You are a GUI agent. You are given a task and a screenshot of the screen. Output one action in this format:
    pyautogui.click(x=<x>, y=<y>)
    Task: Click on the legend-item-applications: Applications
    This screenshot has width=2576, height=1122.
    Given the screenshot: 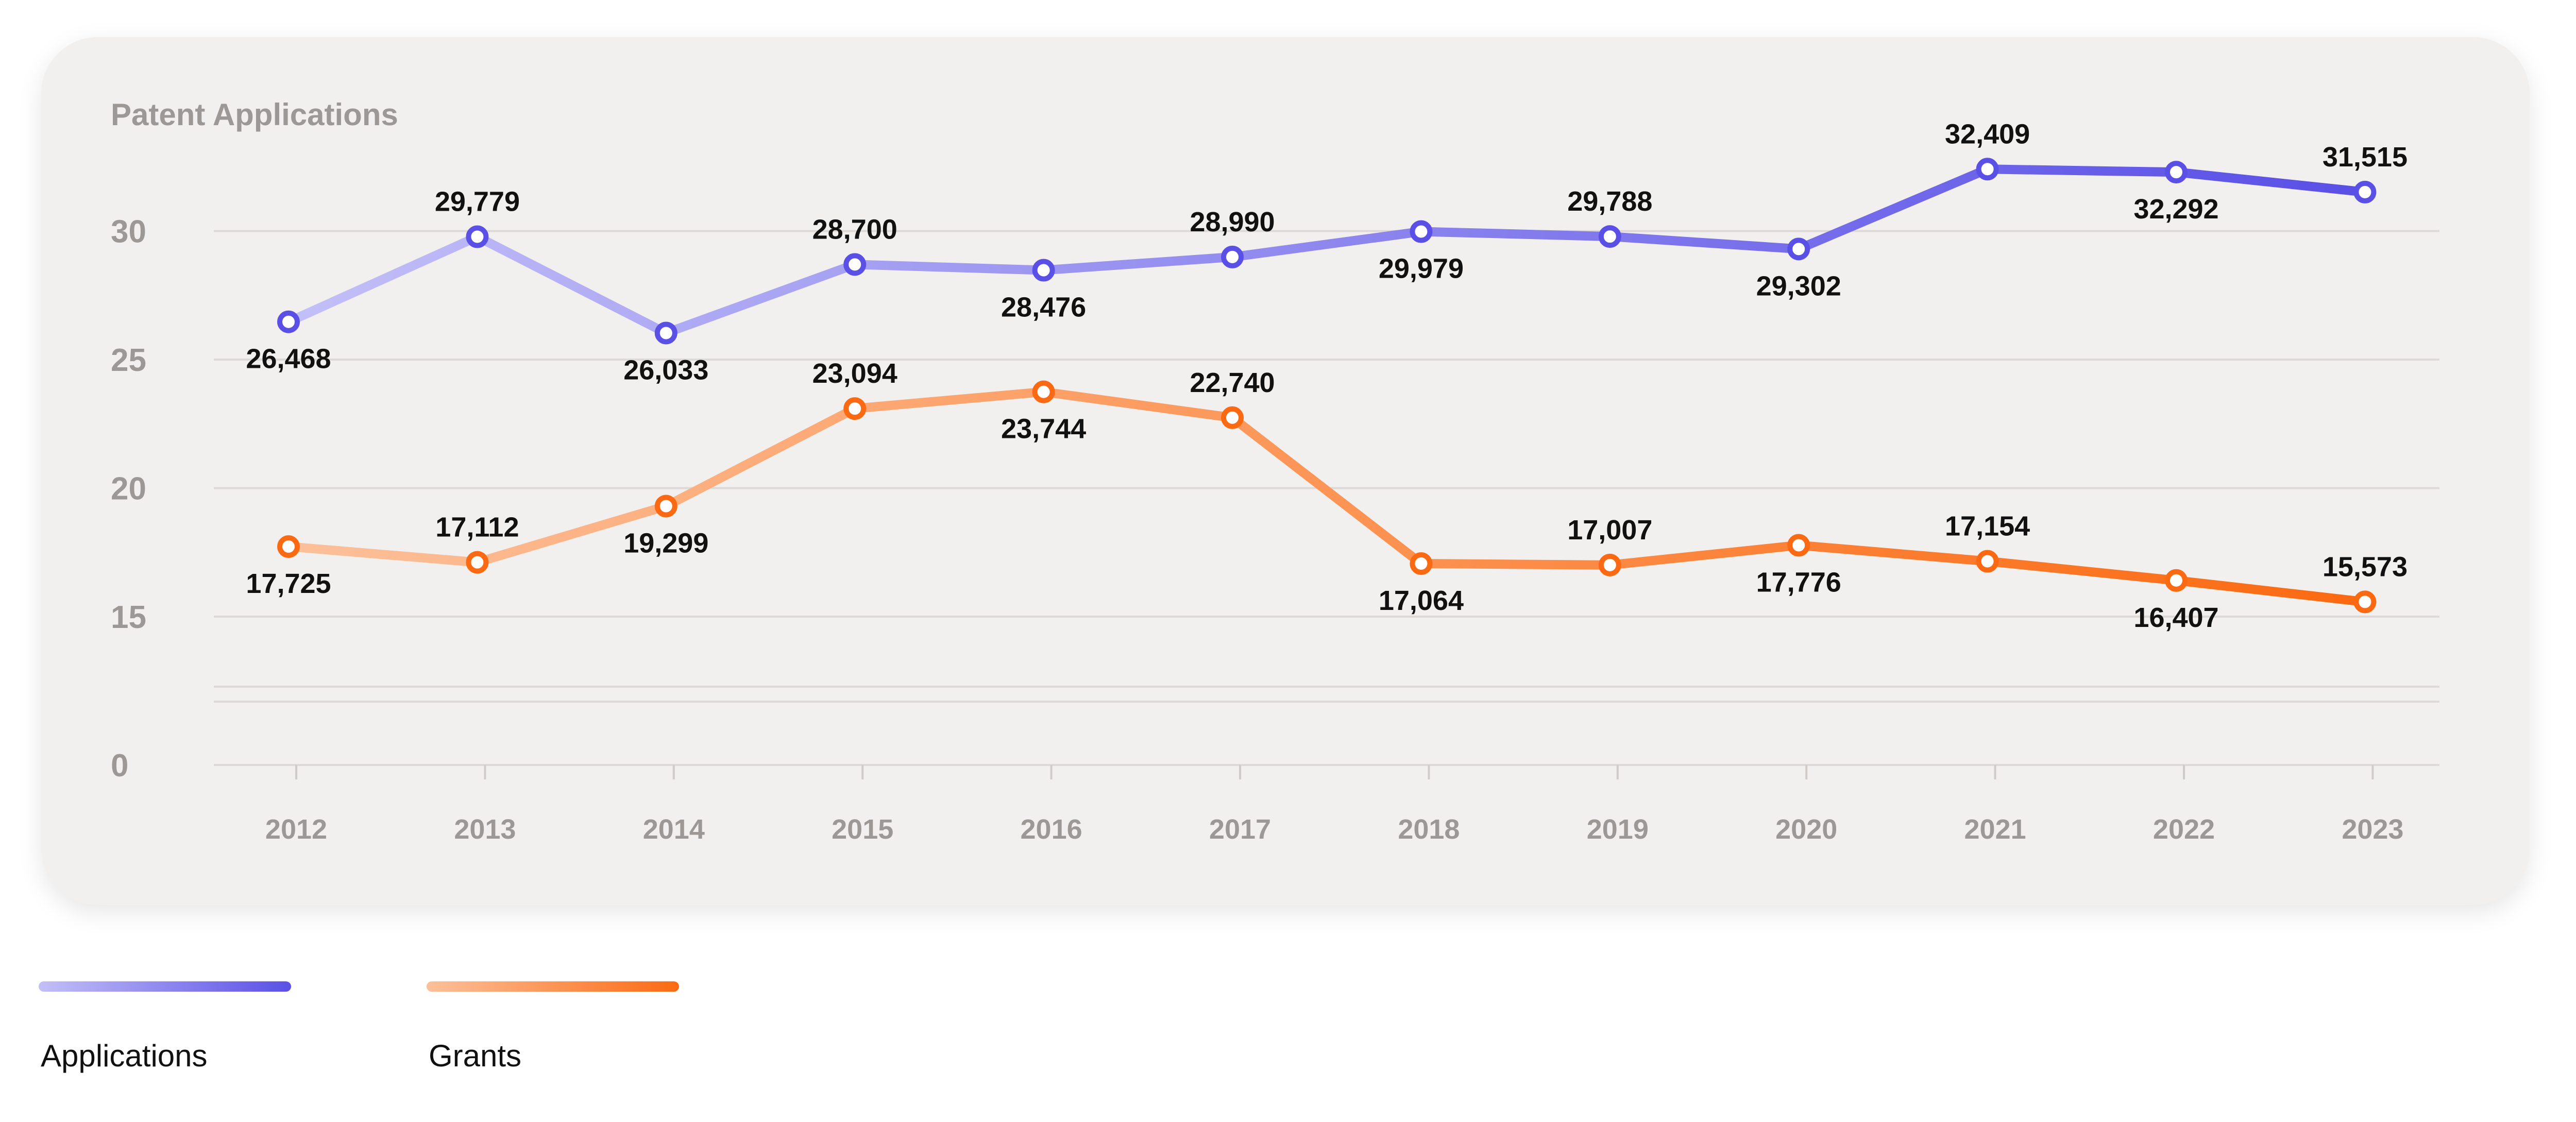 What is the action you would take?
    pyautogui.click(x=165, y=1027)
    